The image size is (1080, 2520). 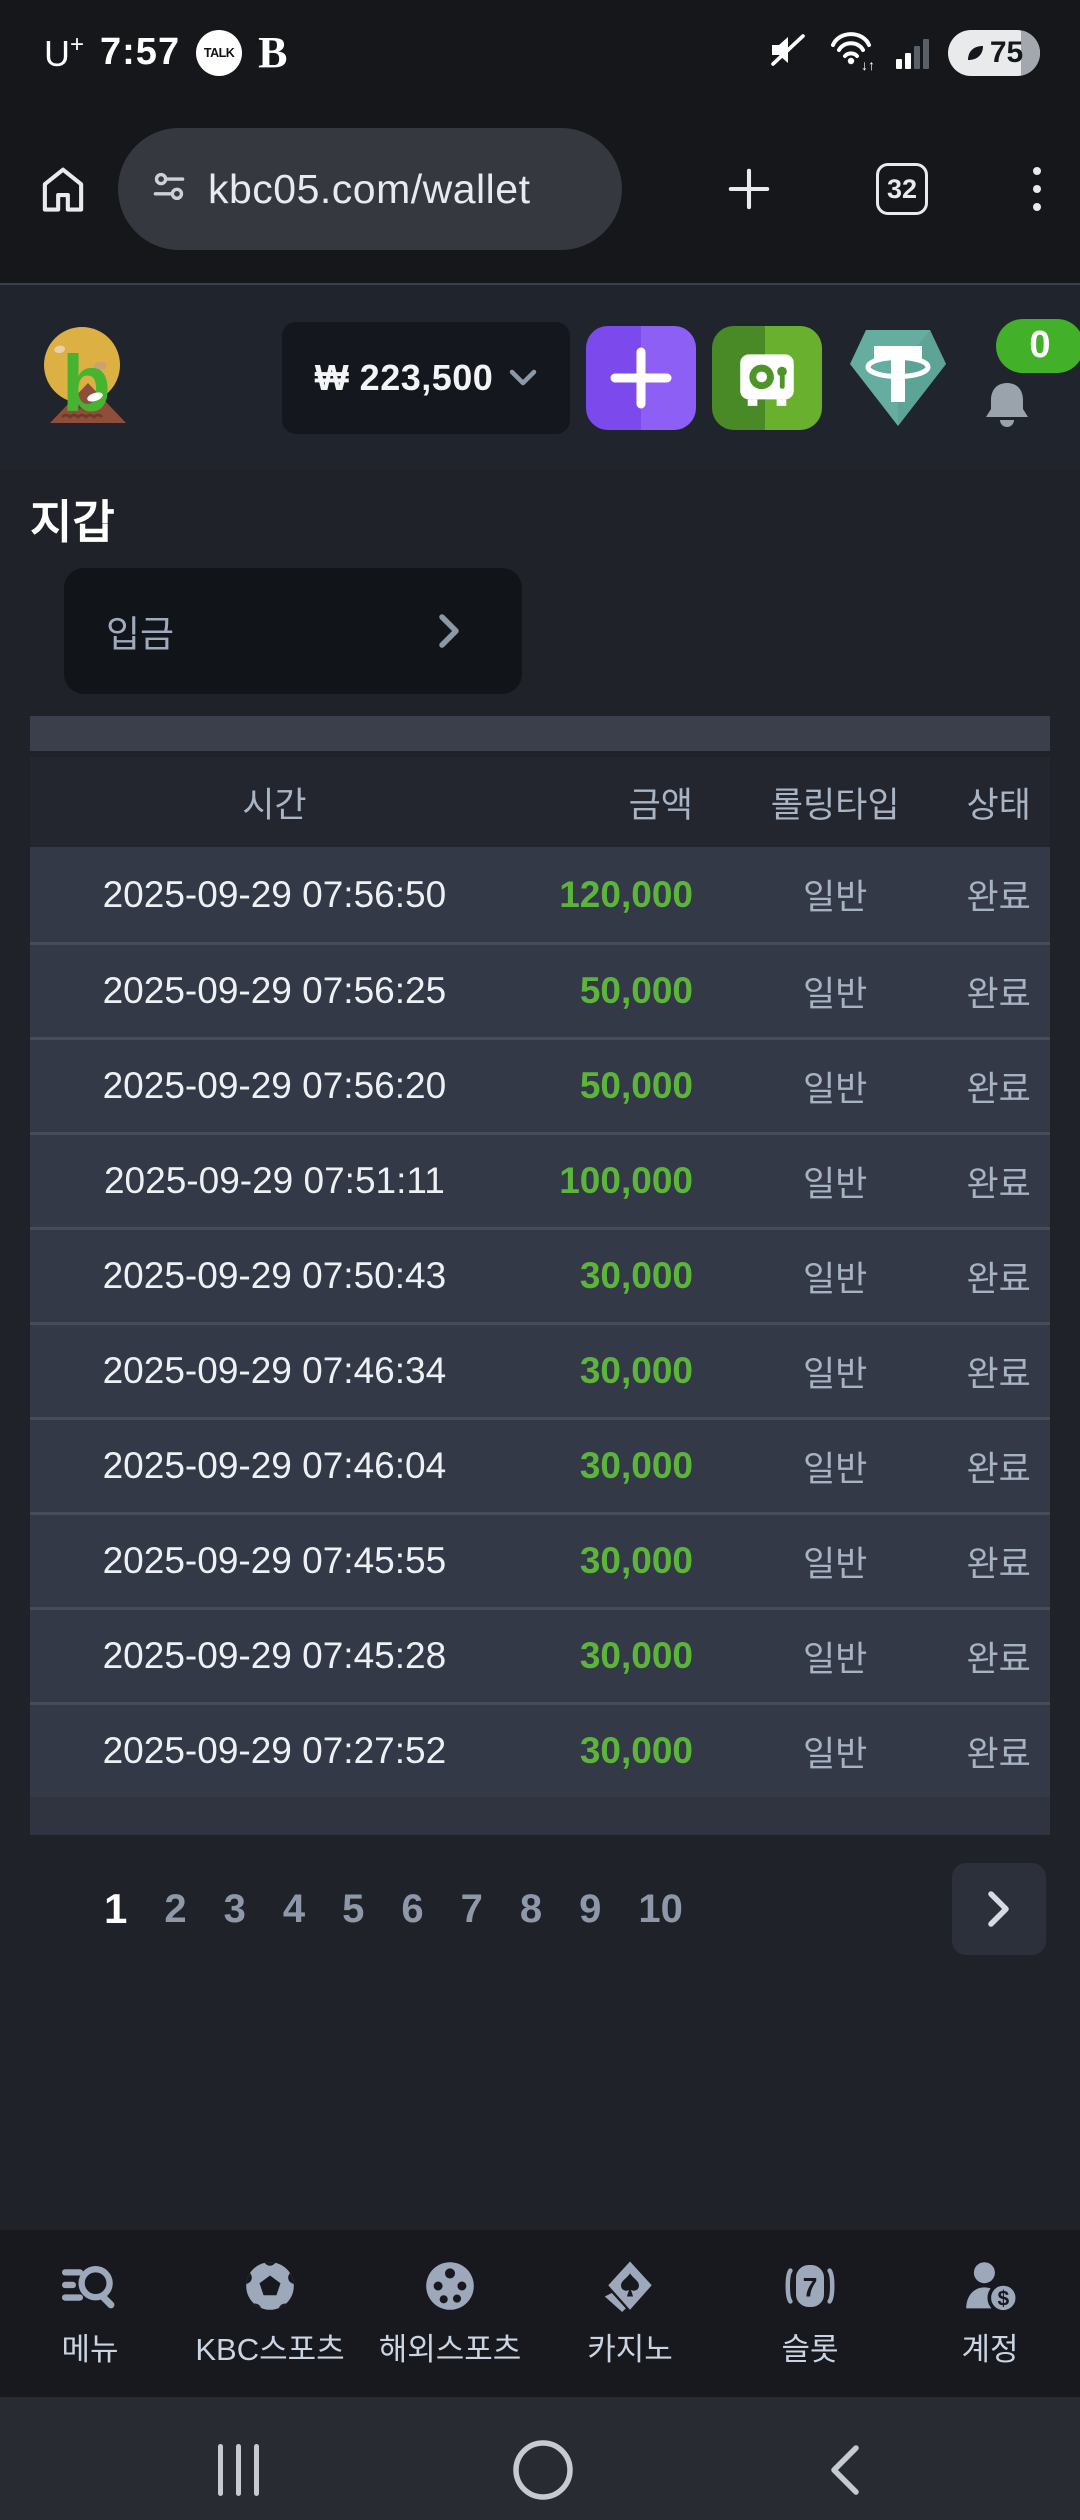 What do you see at coordinates (540, 802) in the screenshot?
I see `table-header-row: 시간 금액 롤링타입 상태` at bounding box center [540, 802].